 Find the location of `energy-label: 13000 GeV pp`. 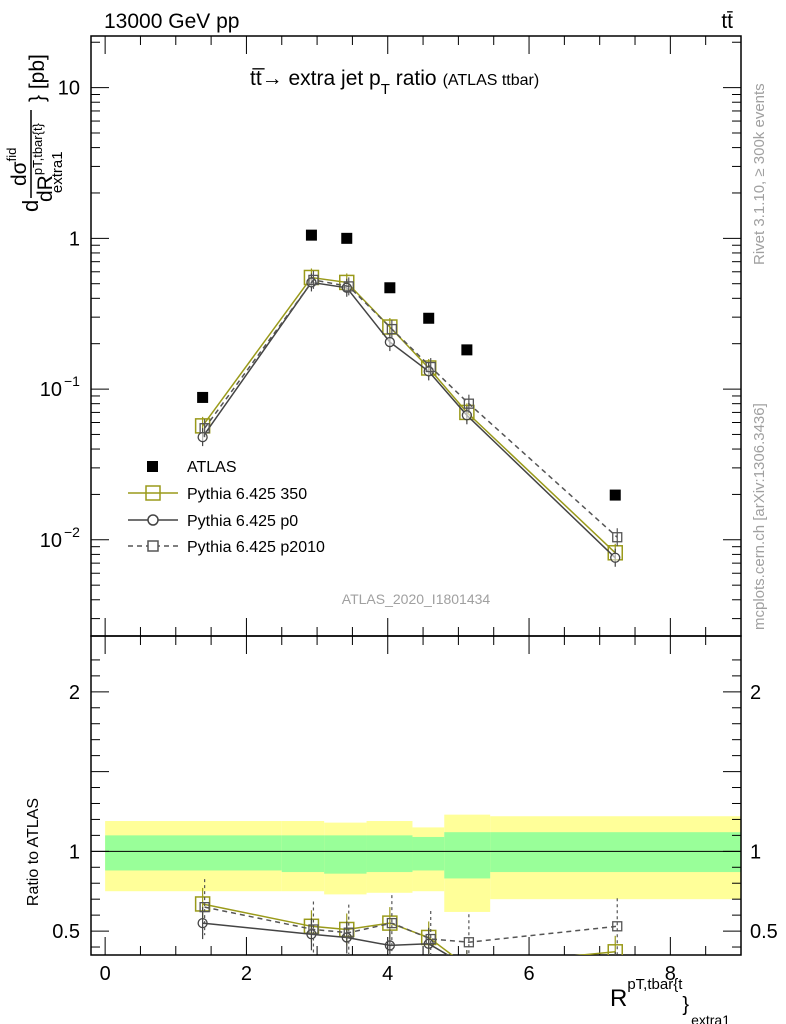

energy-label: 13000 GeV pp is located at coordinates (171, 21).